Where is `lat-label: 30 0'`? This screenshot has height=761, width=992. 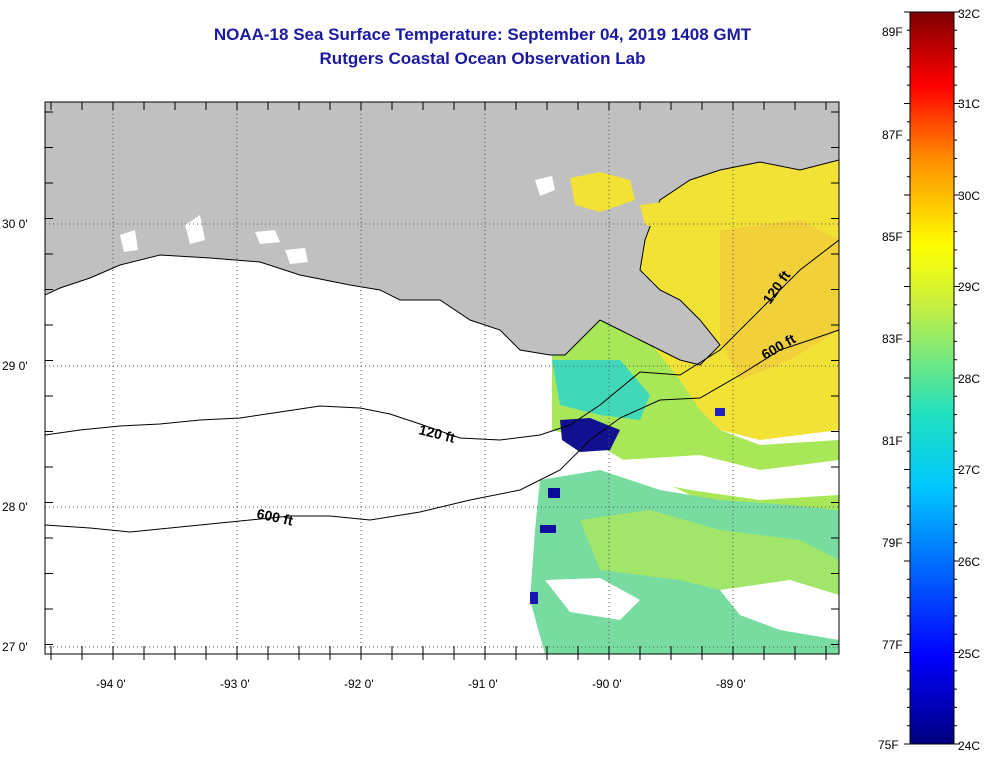 lat-label: 30 0' is located at coordinates (15, 224).